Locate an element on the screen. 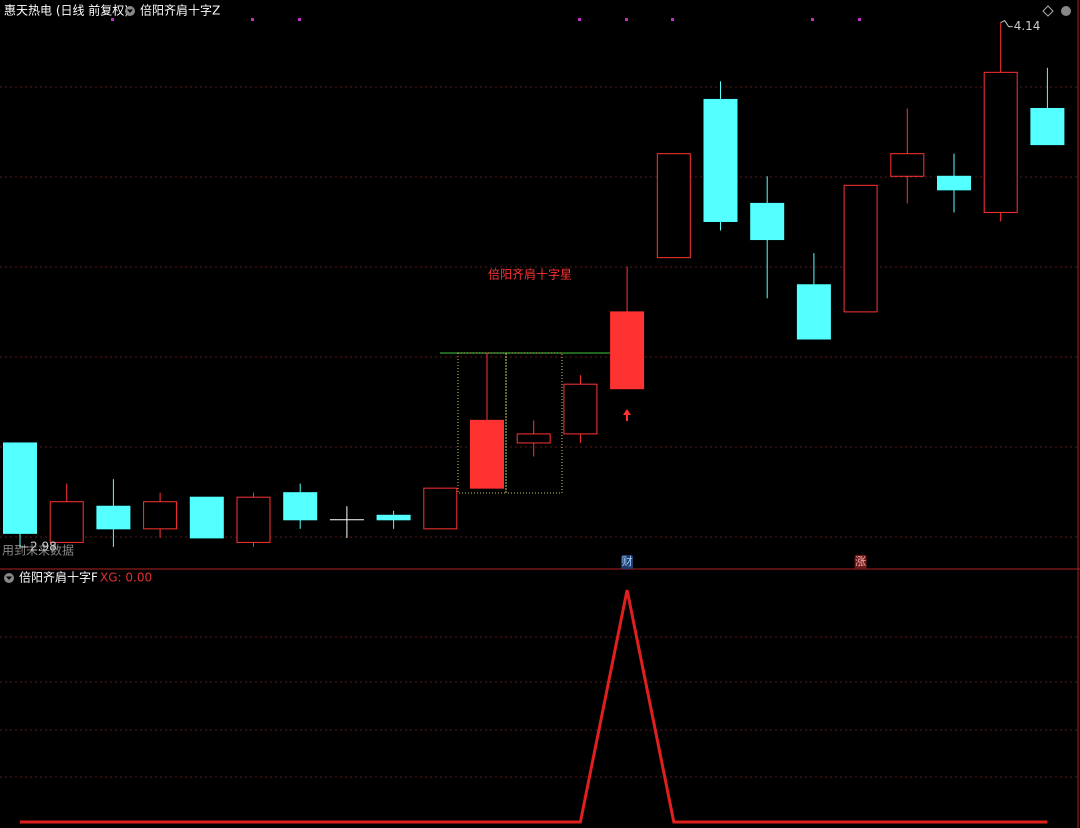 The image size is (1080, 828). min-label: 2.98 is located at coordinates (43, 546).